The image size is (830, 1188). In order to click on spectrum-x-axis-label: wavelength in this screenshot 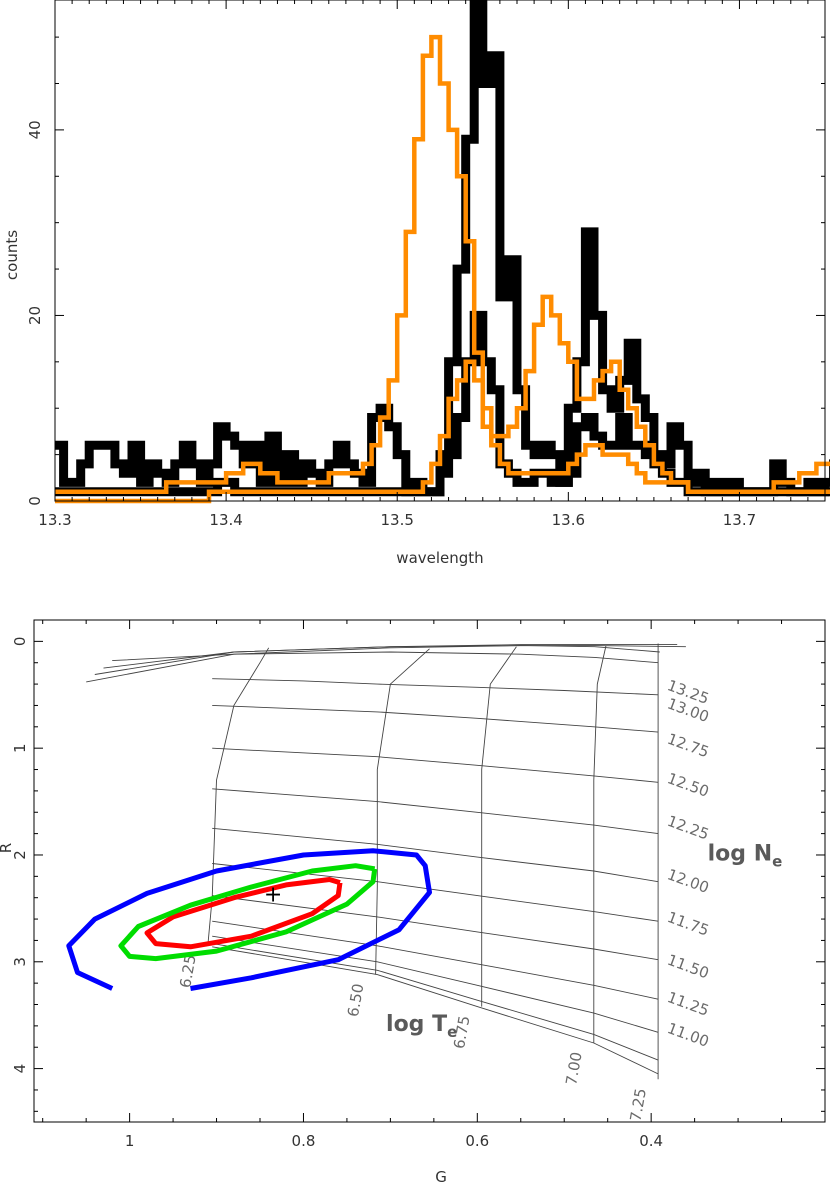, I will do `click(439, 558)`.